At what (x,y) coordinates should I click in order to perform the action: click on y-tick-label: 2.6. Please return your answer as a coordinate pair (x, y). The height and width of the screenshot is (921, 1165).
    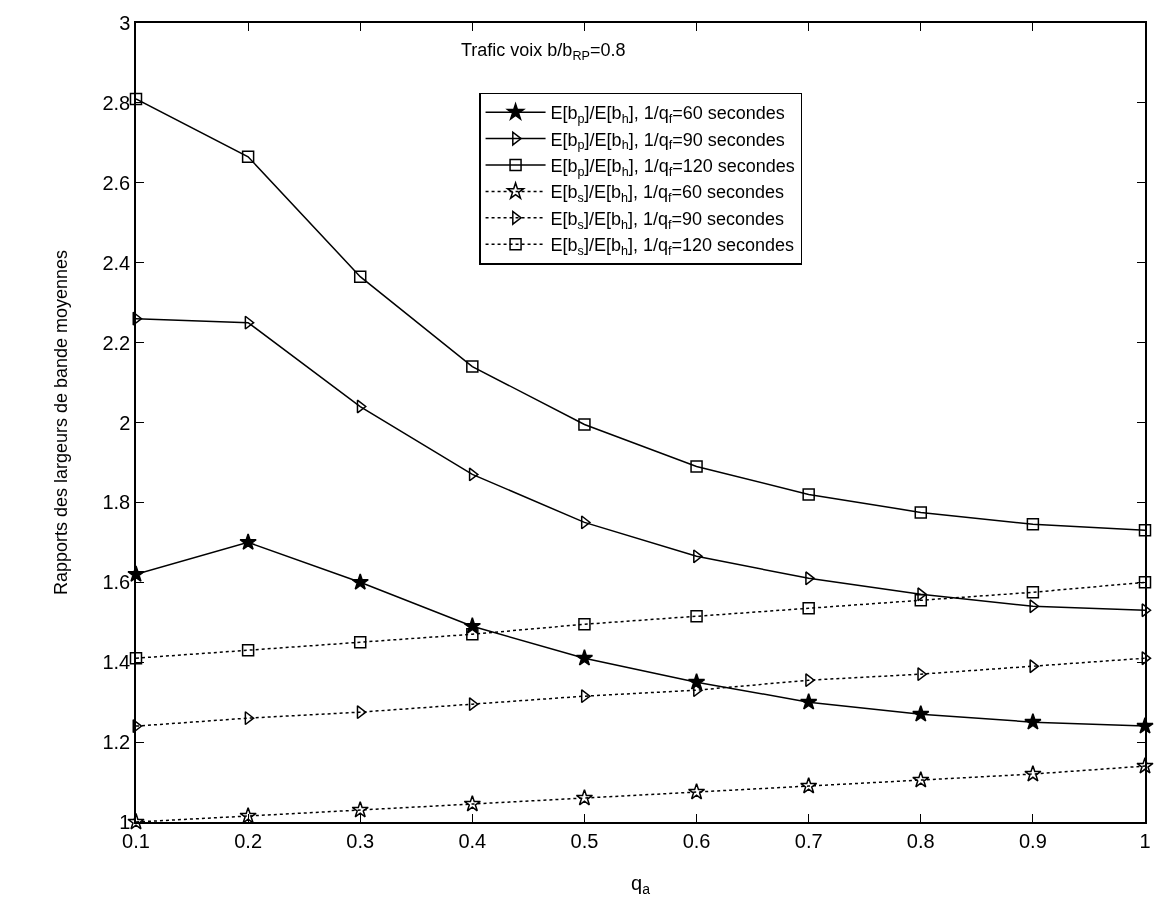
    Looking at the image, I should click on (116, 182).